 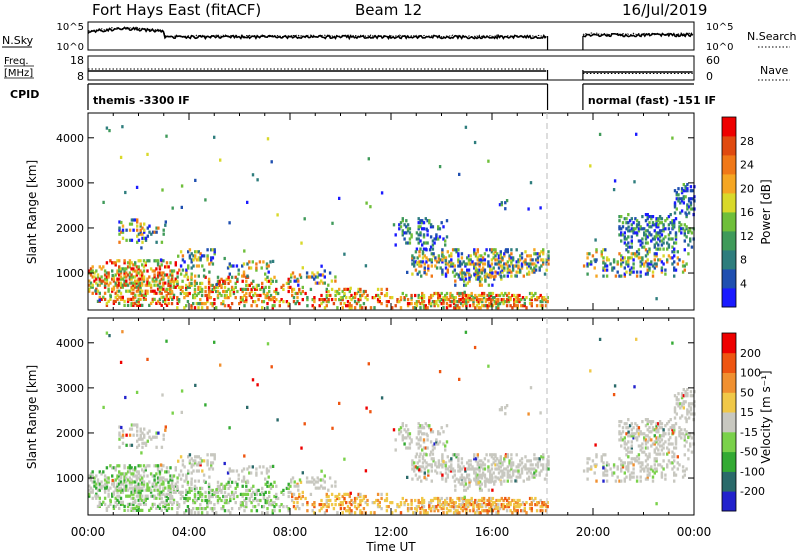 What do you see at coordinates (176, 10) in the screenshot?
I see `station-title: Fort Hays East (fitACF)` at bounding box center [176, 10].